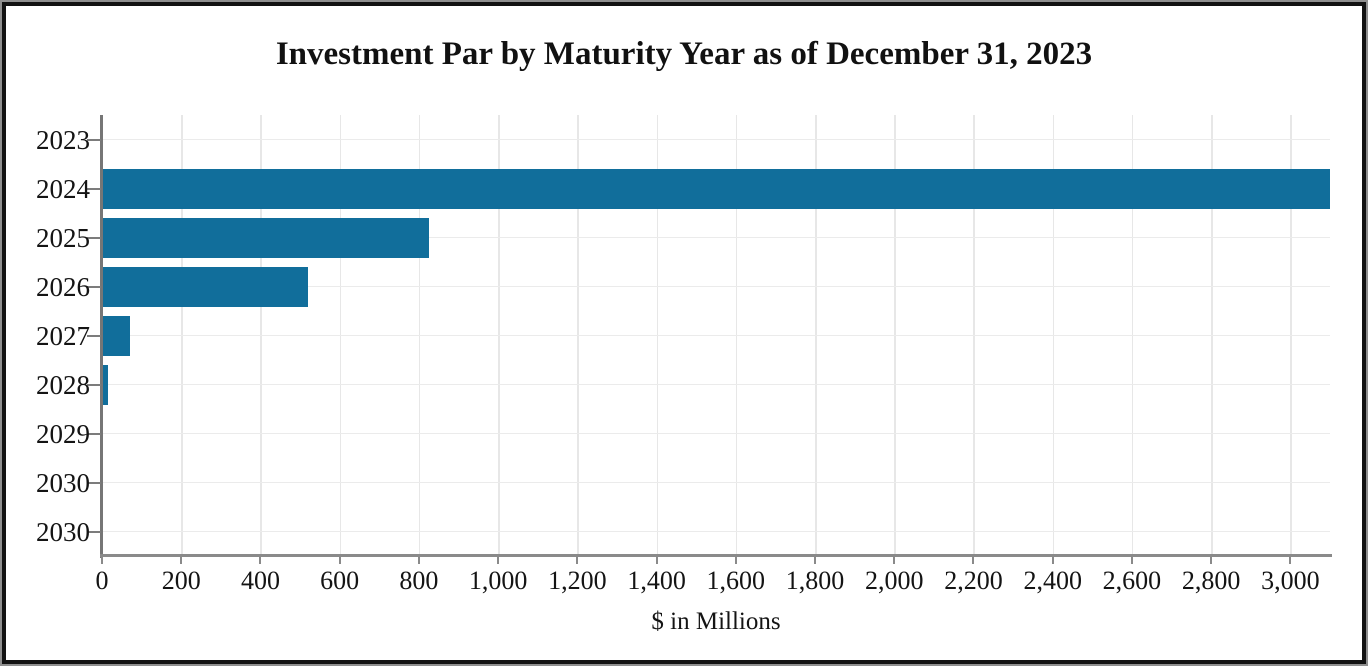  Describe the element at coordinates (716, 621) in the screenshot. I see `x-axis-title: $ in Millions` at that location.